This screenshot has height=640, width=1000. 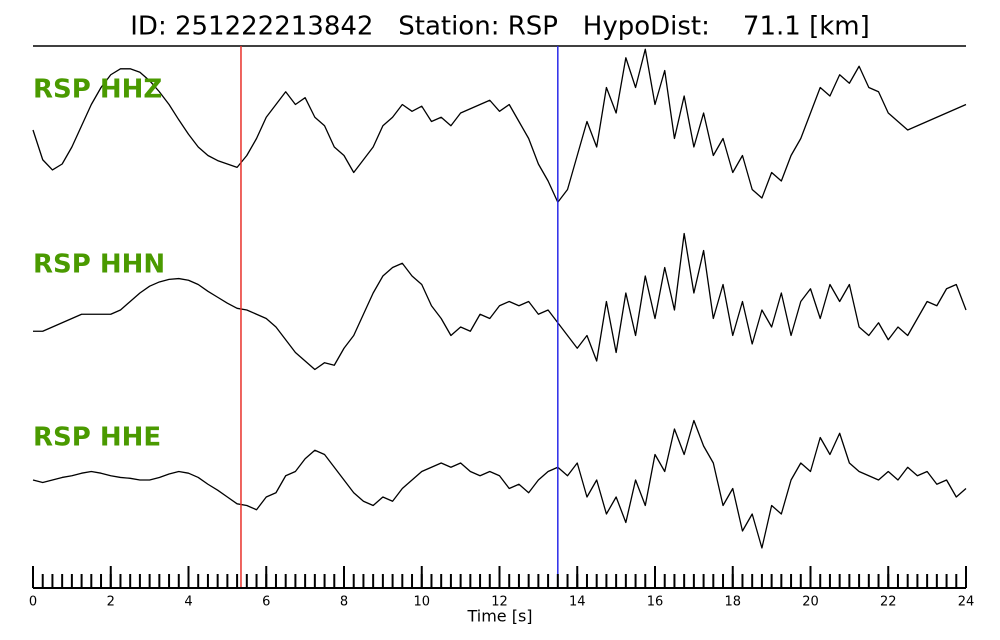 What do you see at coordinates (266, 602) in the screenshot?
I see `x-tick-label: 6` at bounding box center [266, 602].